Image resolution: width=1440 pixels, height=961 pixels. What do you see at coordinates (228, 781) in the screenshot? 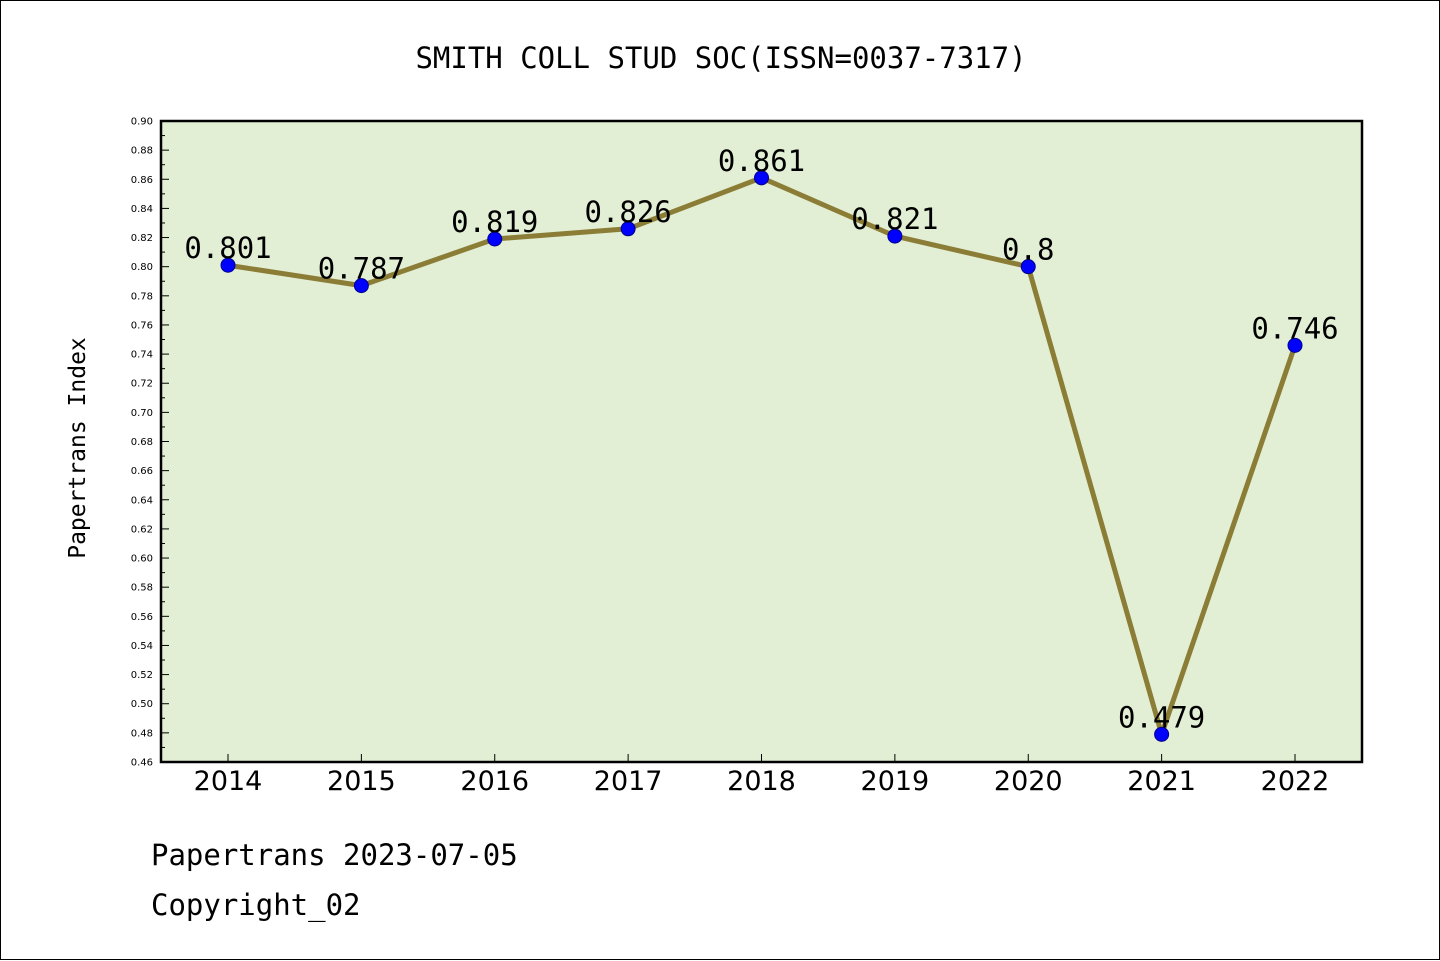
I see `x-tick-label: 2014` at bounding box center [228, 781].